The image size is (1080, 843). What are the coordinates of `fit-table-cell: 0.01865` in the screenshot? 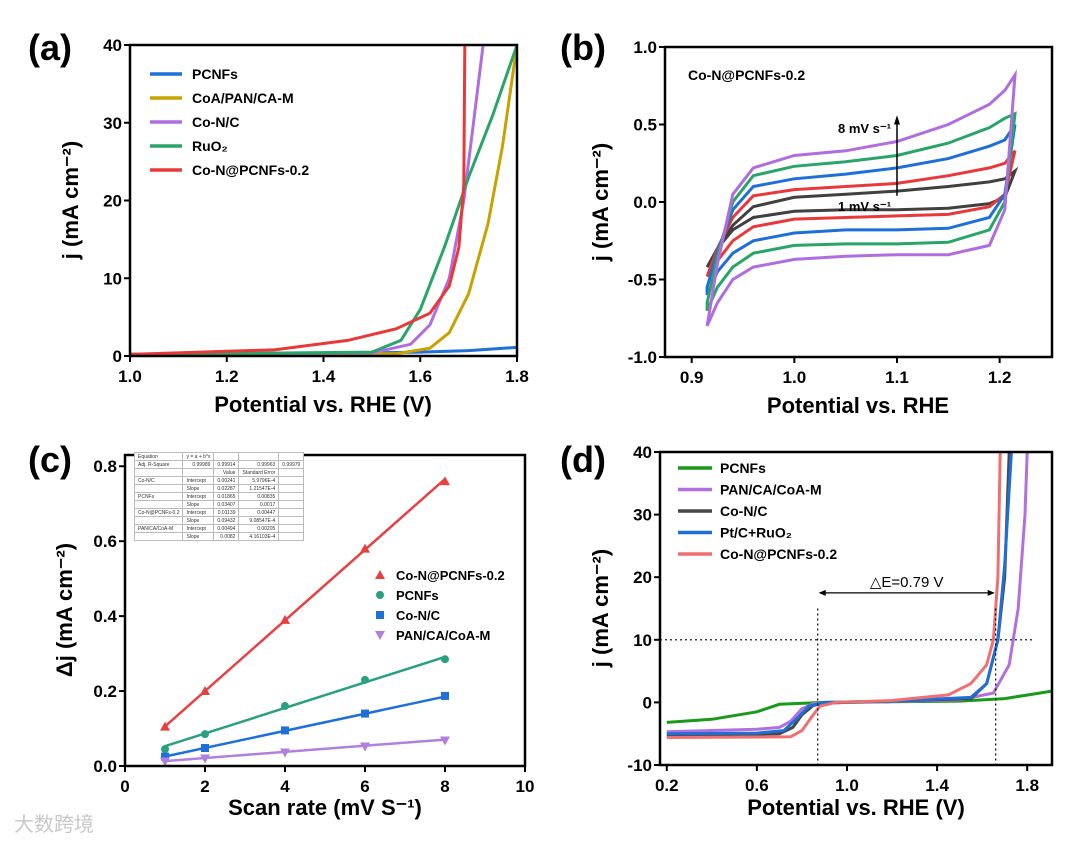 It's located at (226, 496).